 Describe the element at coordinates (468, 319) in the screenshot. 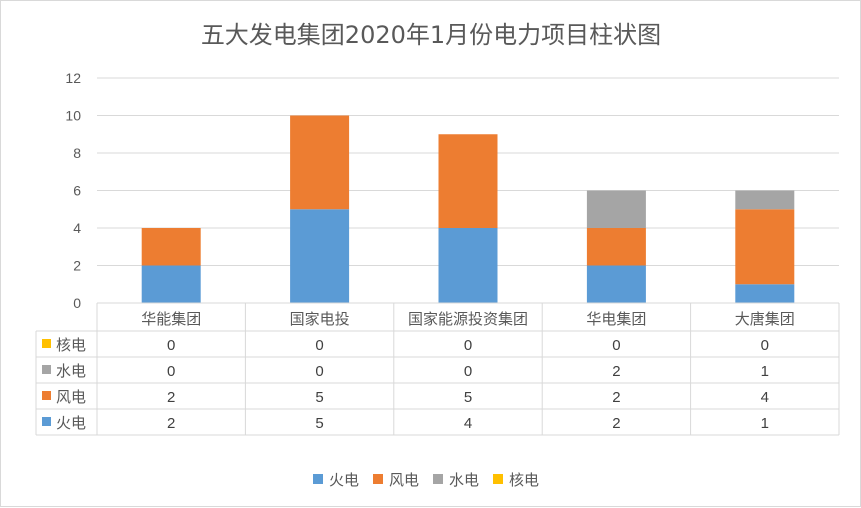

I see `category-label: 国家能源投资集团` at that location.